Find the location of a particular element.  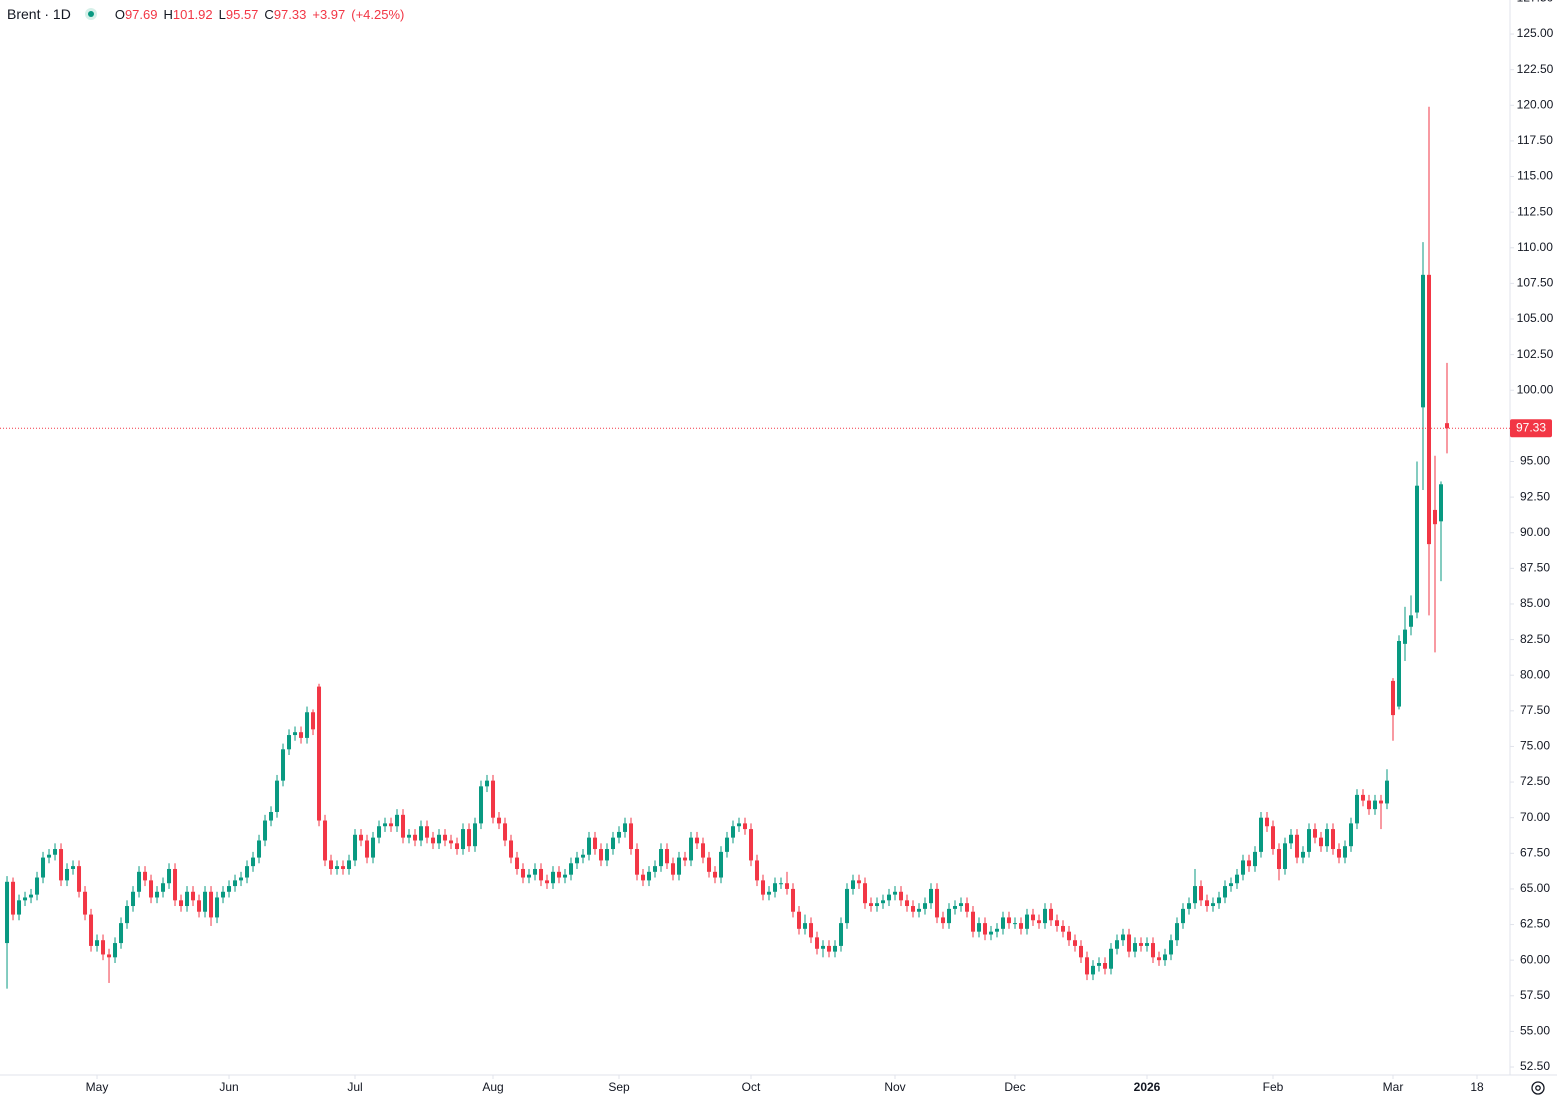

y-tick-label: 82.50 is located at coordinates (1535, 639).